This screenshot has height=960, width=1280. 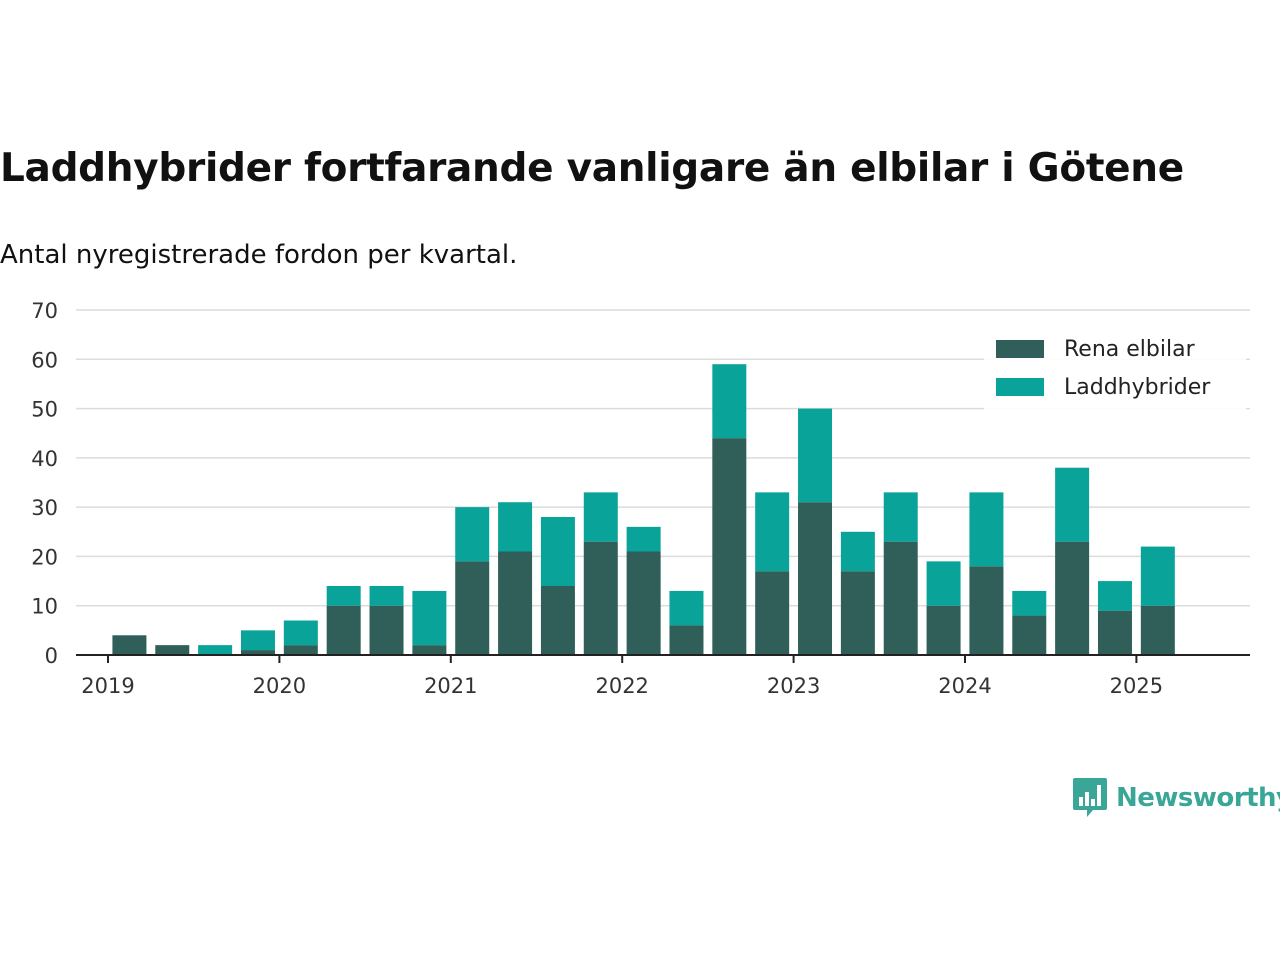 What do you see at coordinates (259, 255) in the screenshot?
I see `chart-subtitle: Antal nyregistrerade fordon per kvartal.` at bounding box center [259, 255].